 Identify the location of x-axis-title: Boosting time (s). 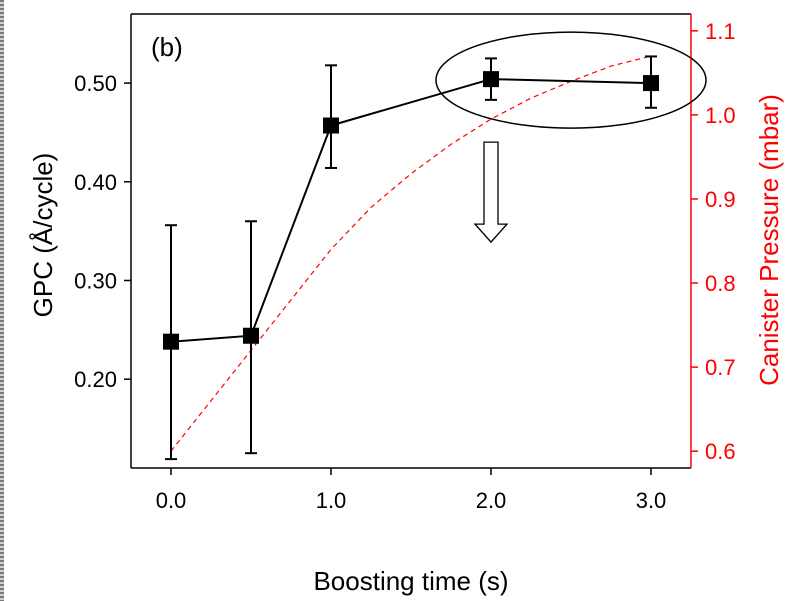
(410, 581).